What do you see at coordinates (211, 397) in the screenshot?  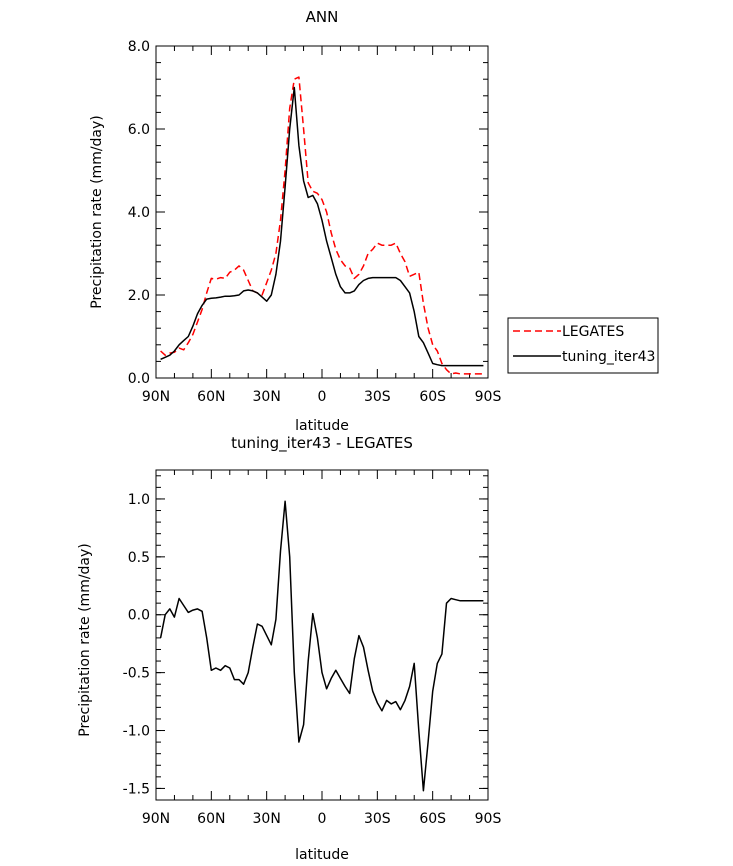 I see `top-x-tick-label: 60N` at bounding box center [211, 397].